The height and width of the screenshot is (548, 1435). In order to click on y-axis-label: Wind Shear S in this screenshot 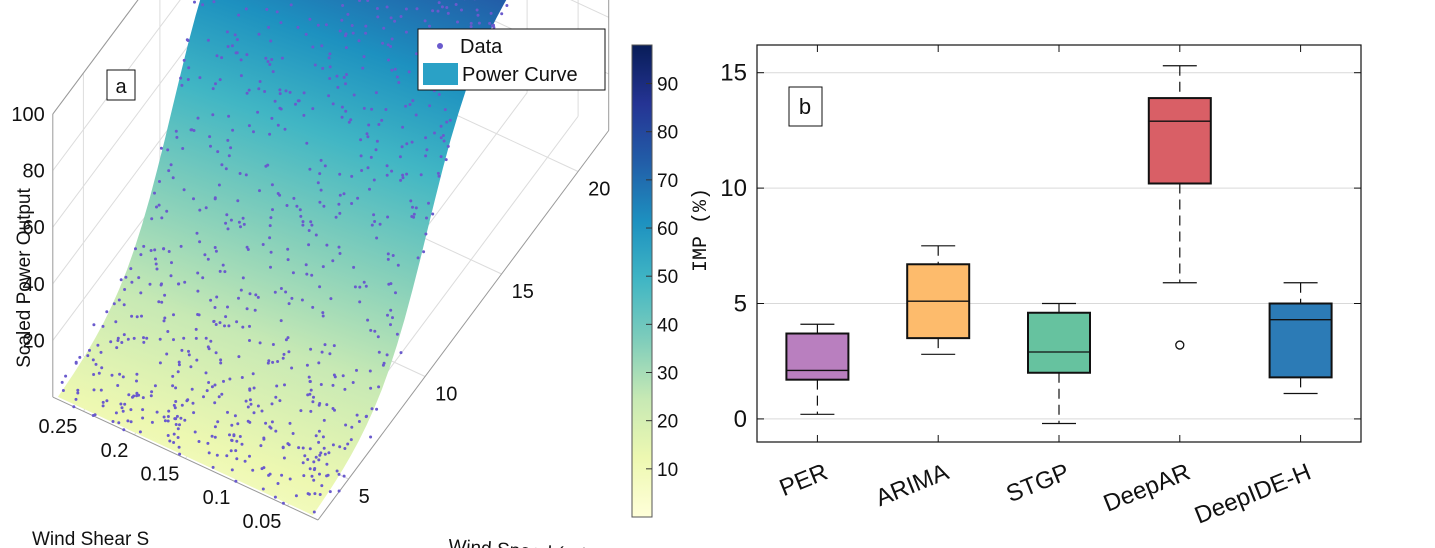, I will do `click(90, 538)`.